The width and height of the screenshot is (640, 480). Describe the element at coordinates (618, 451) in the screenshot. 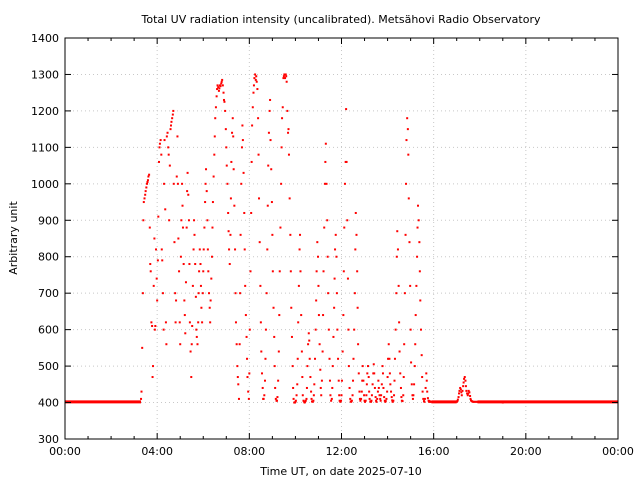

I see `x-tick-label: 00:00` at that location.